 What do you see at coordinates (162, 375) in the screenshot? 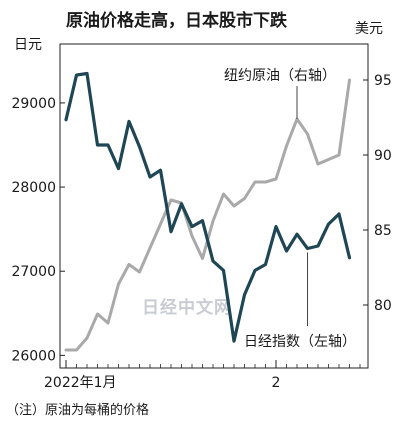
I see `x-axis-labels: 2022年1月 2` at bounding box center [162, 375].